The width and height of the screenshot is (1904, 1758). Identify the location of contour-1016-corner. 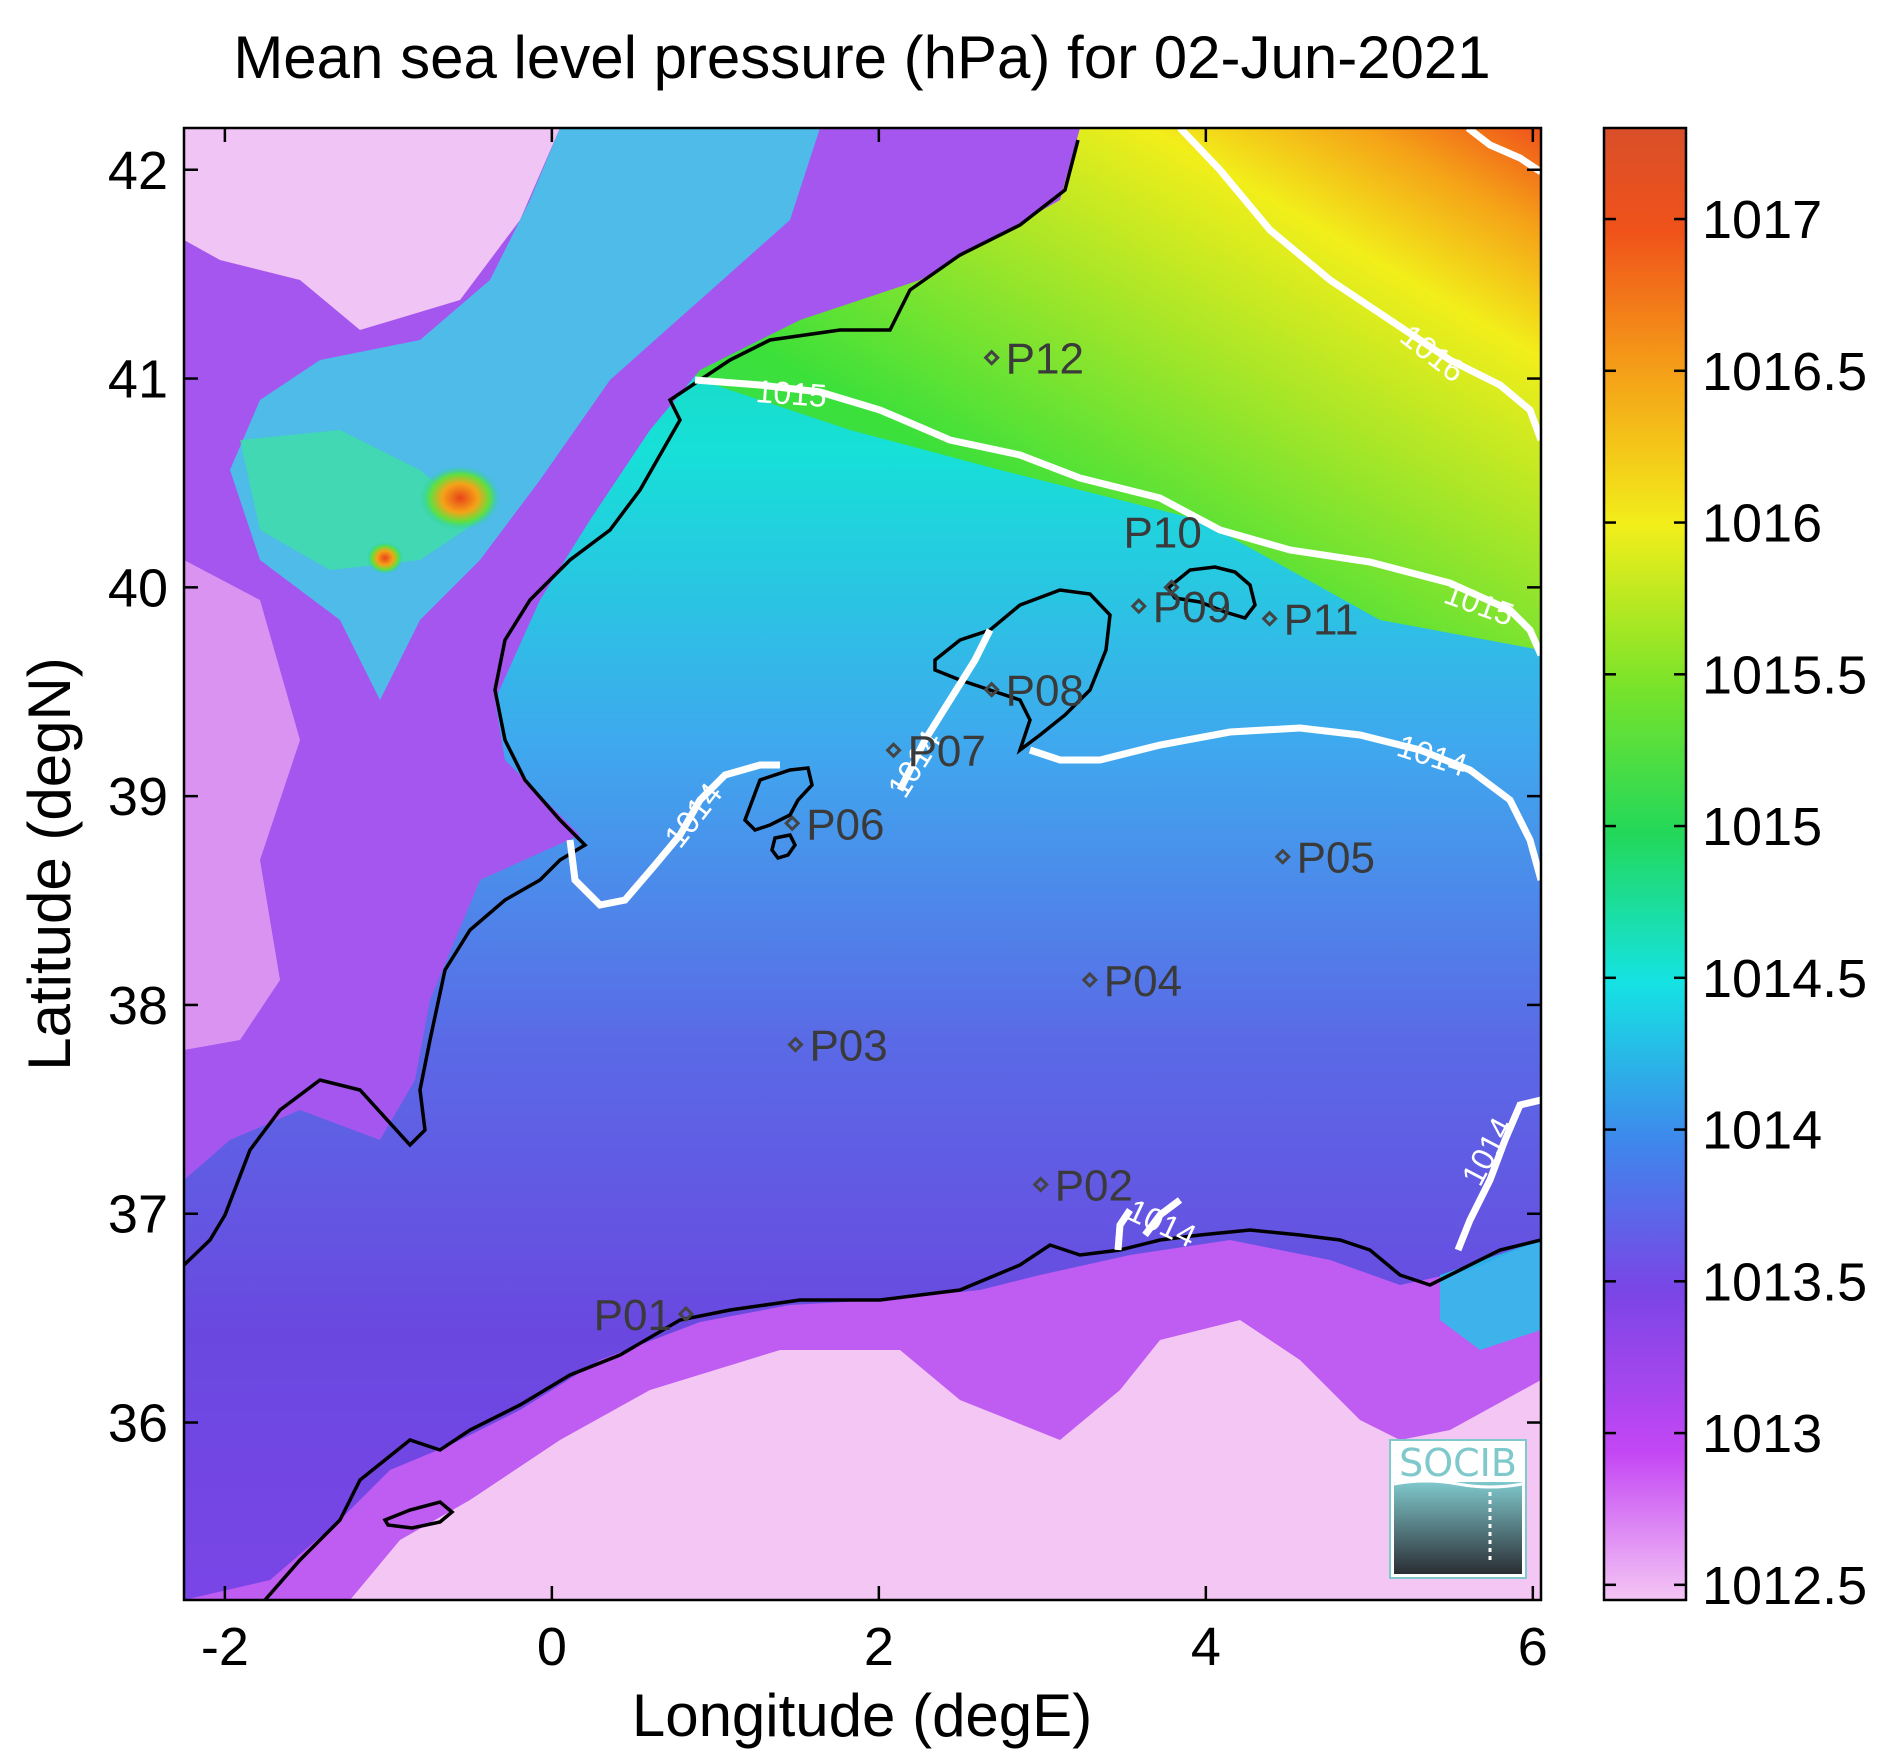
(1503, 151).